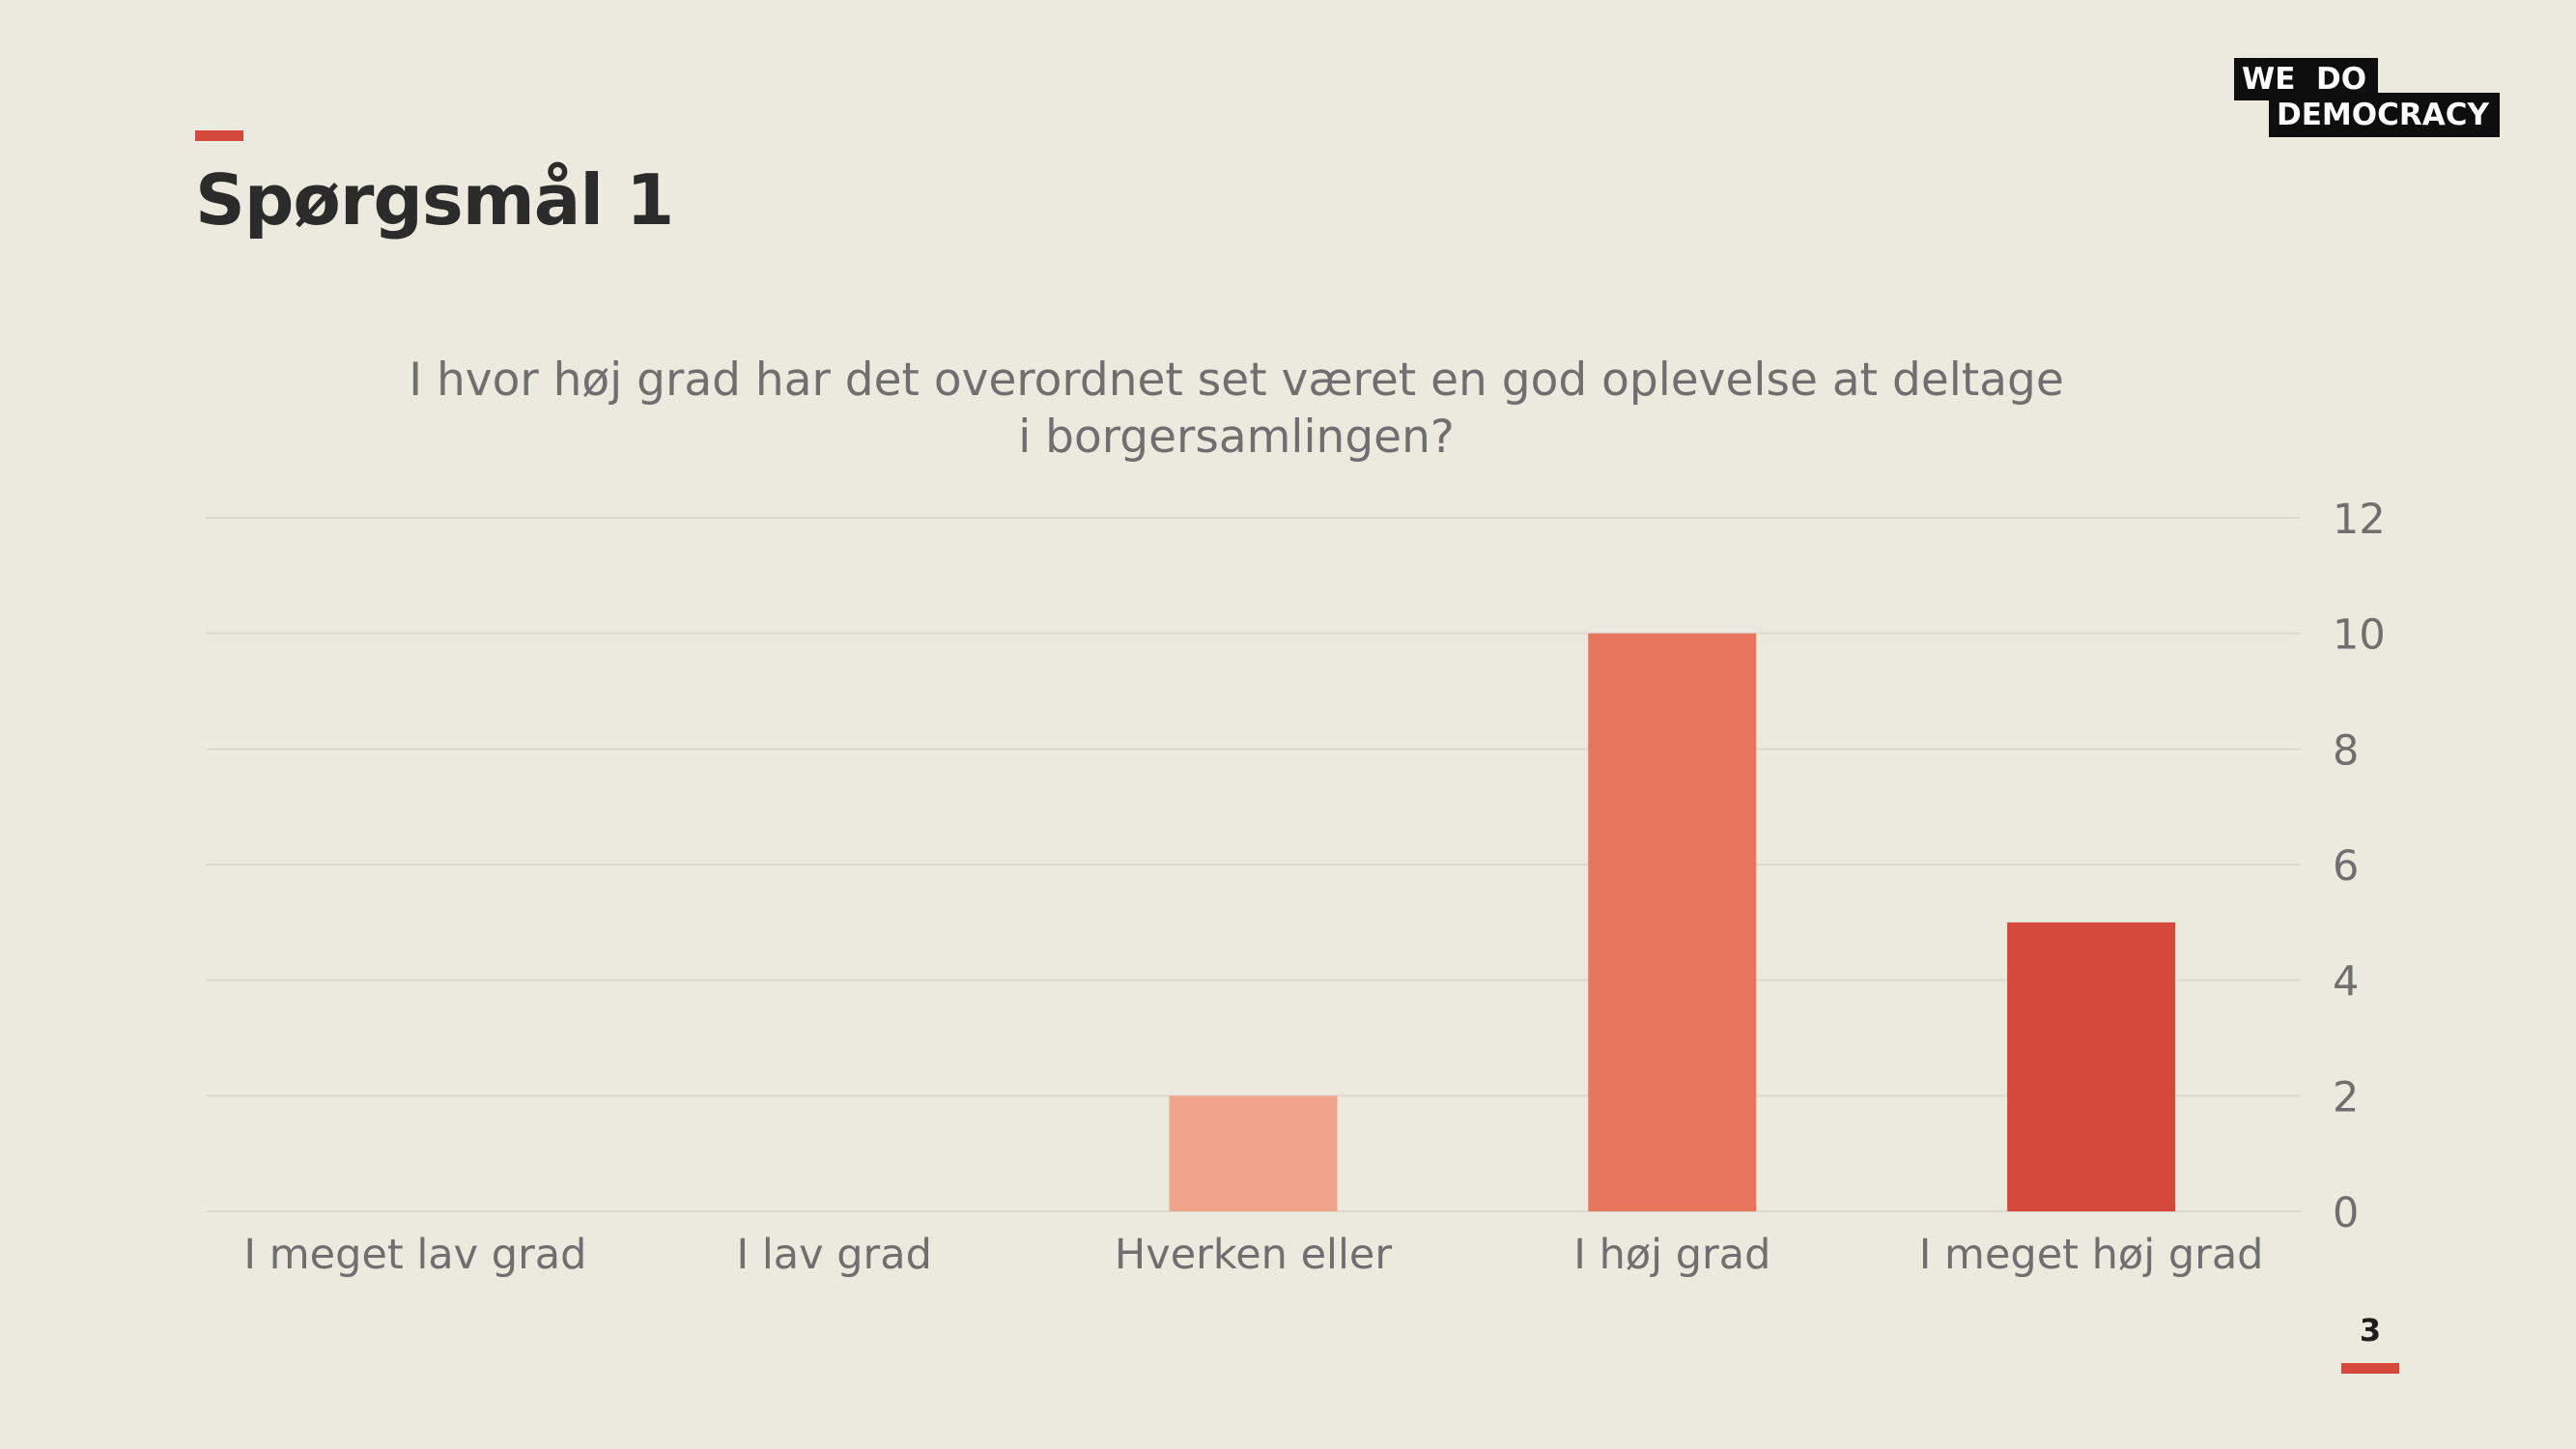 Image resolution: width=2576 pixels, height=1449 pixels. I want to click on x-tick-label: I meget høj grad, so click(2091, 1255).